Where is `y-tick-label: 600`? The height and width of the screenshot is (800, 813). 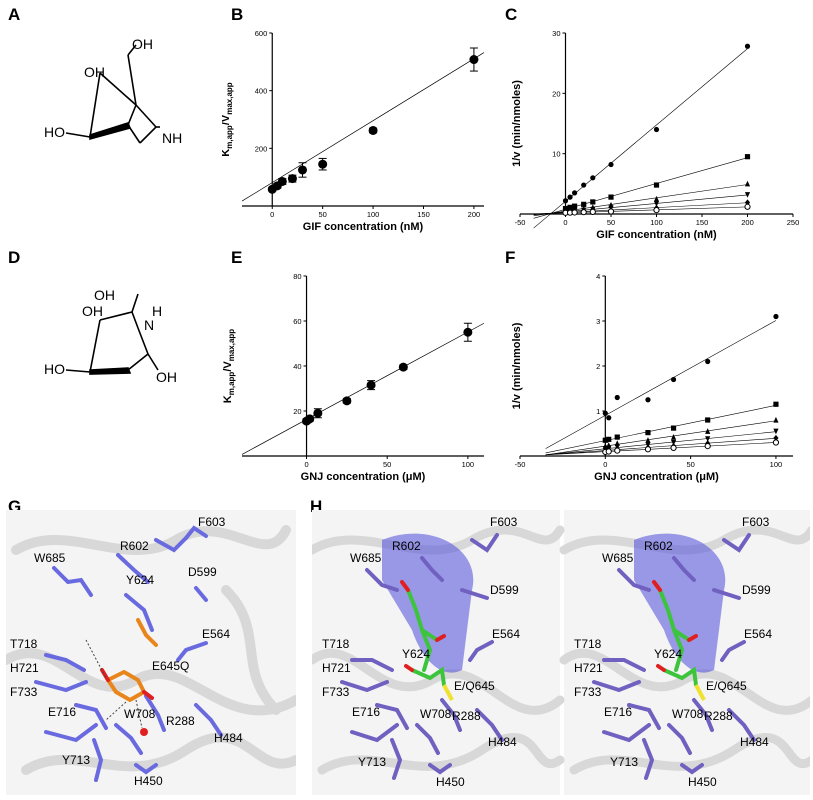 y-tick-label: 600 is located at coordinates (261, 33).